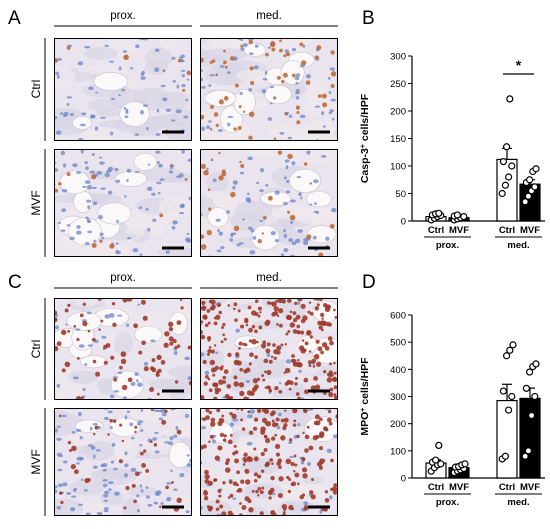 The image size is (550, 529). I want to click on y-tick-label: 600, so click(398, 316).